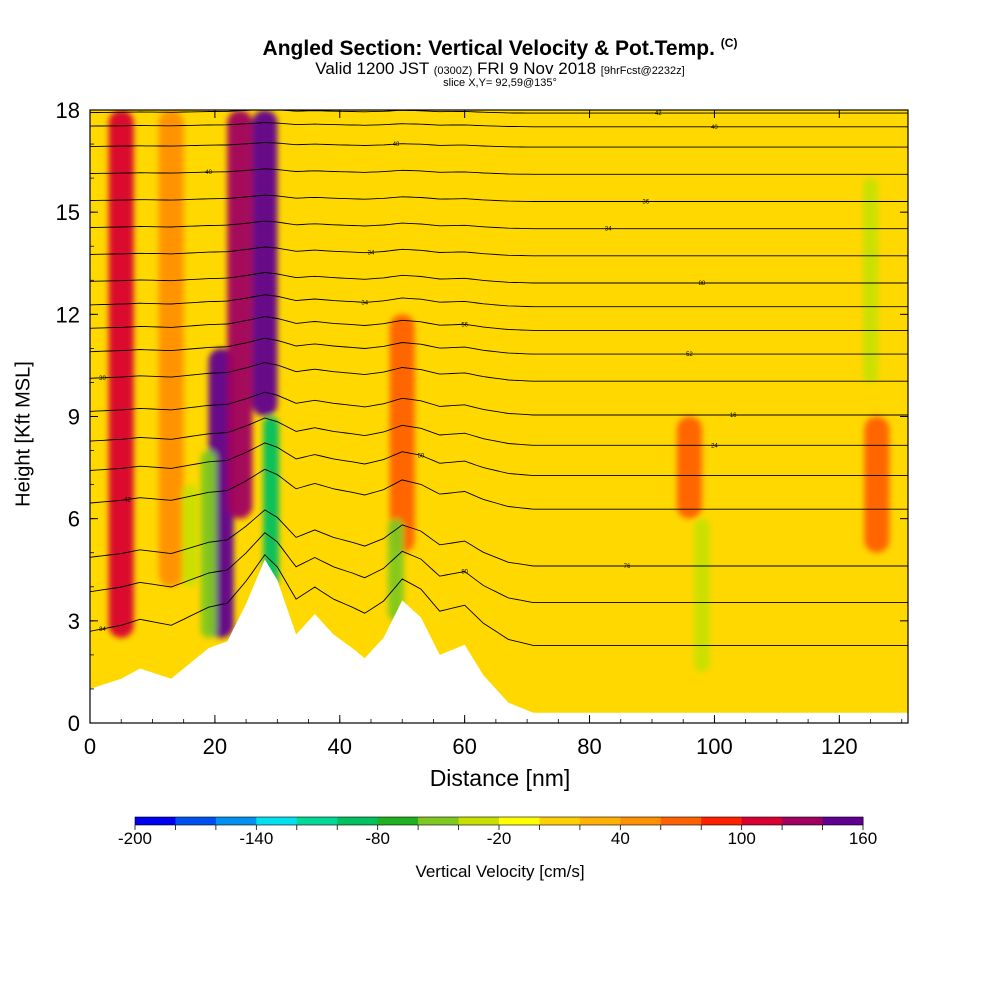  Describe the element at coordinates (714, 746) in the screenshot. I see `x-tick-label: 100` at that location.